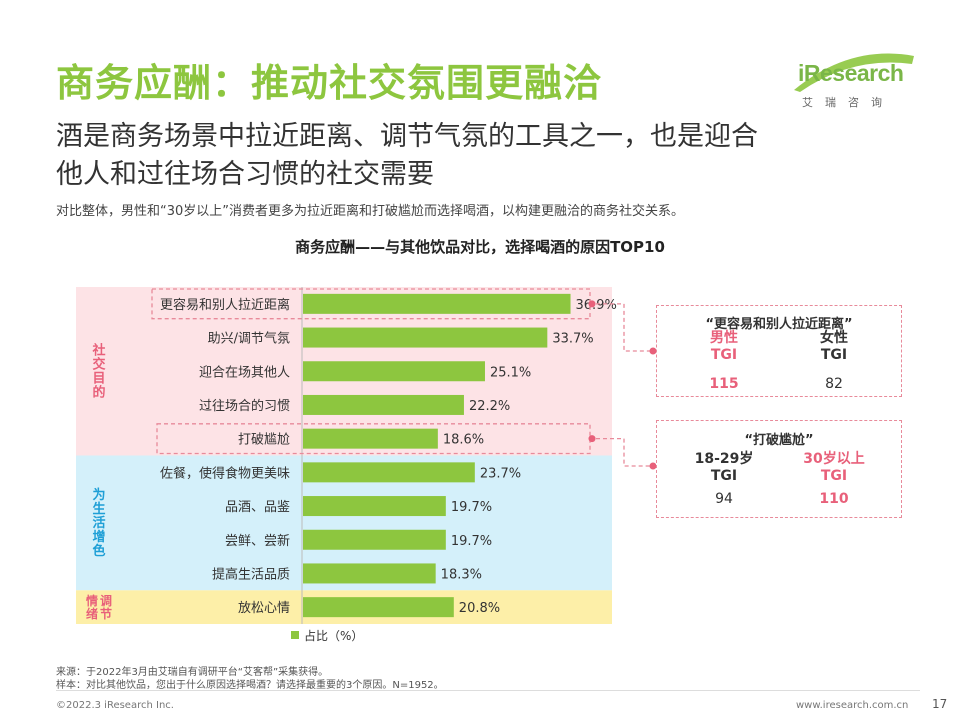  Describe the element at coordinates (480, 247) in the screenshot. I see `chart-title: 商务应酬——与其他饮品对比，选择喝酒的原因TOP10` at that location.